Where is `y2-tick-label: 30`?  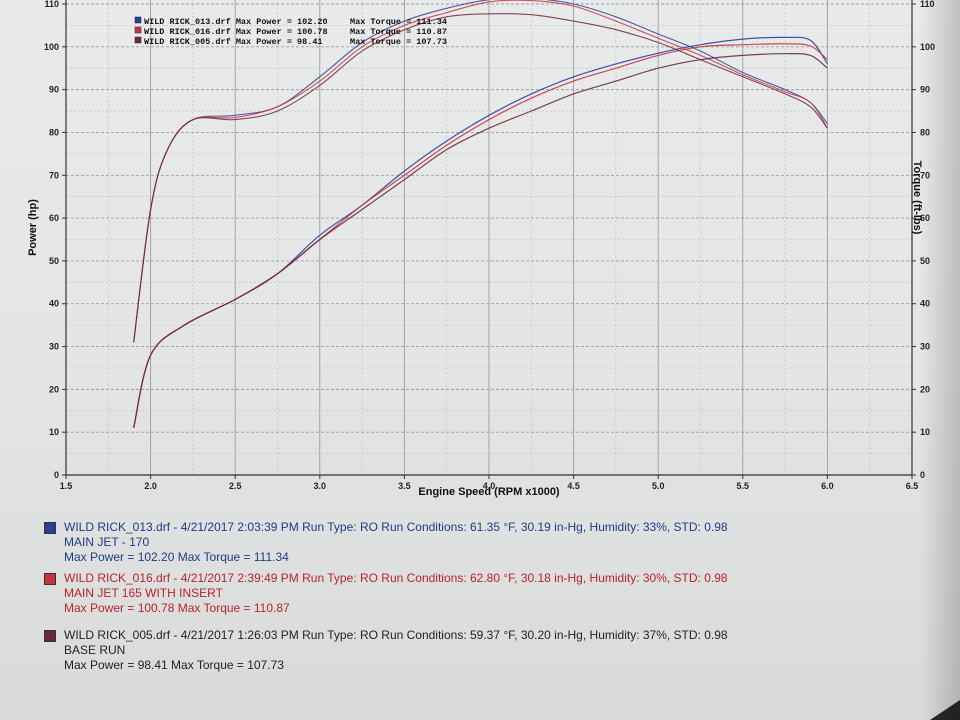 y2-tick-label: 30 is located at coordinates (925, 347).